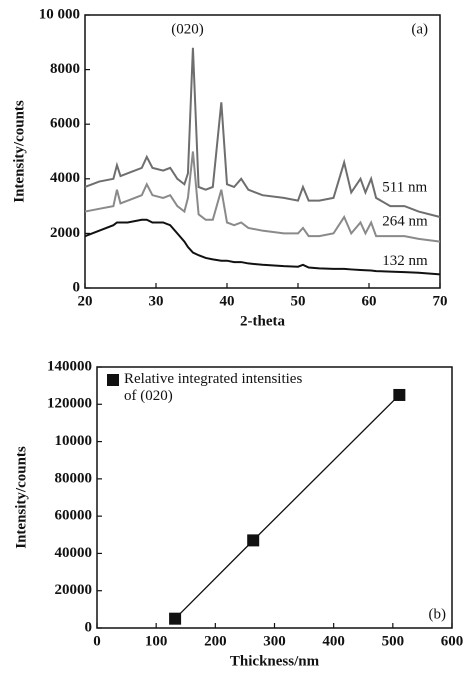 The height and width of the screenshot is (681, 470). I want to click on x-axis-label: Thickness/nm, so click(275, 661).